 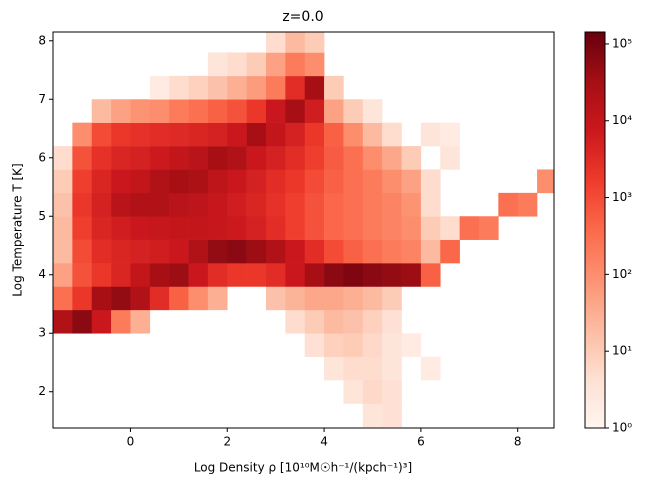 I want to click on y-tick-label: 7, so click(x=42, y=99).